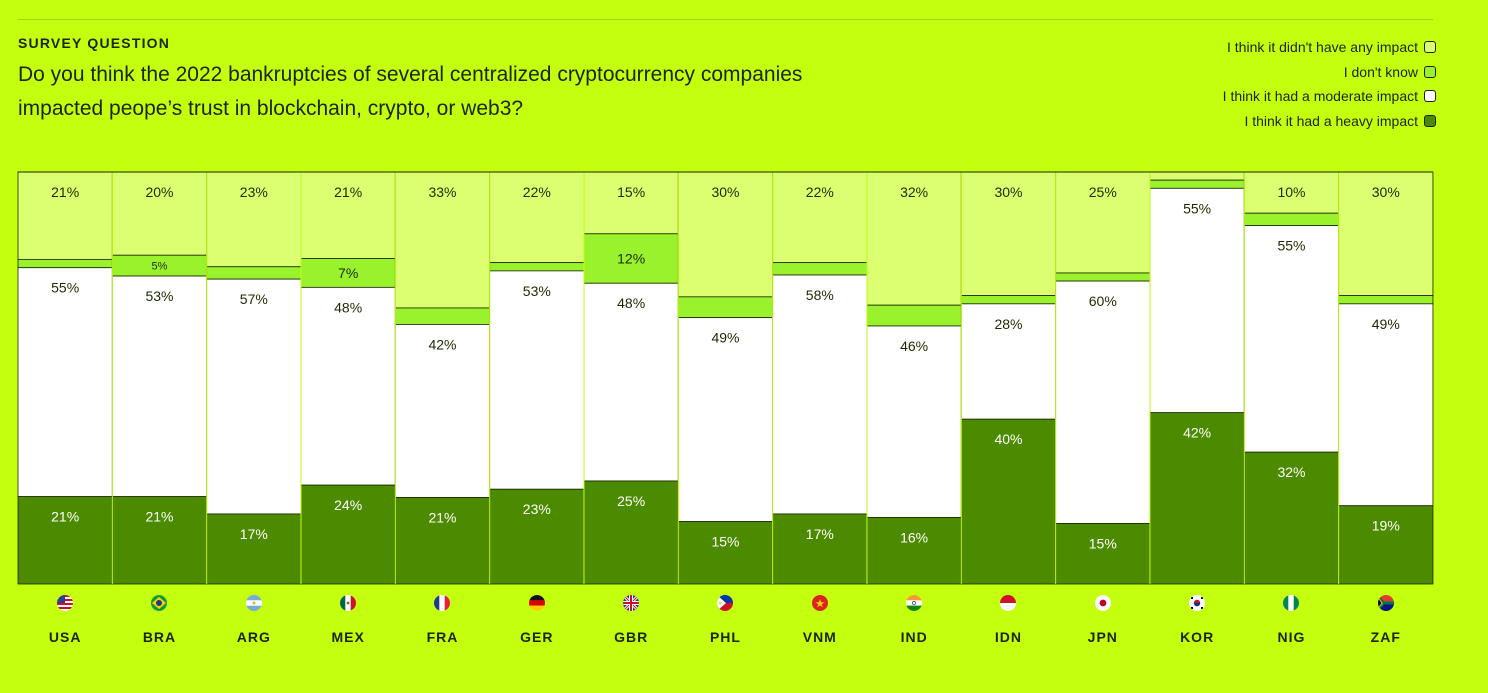 This screenshot has height=693, width=1488. I want to click on data-label: 20%, so click(159, 192).